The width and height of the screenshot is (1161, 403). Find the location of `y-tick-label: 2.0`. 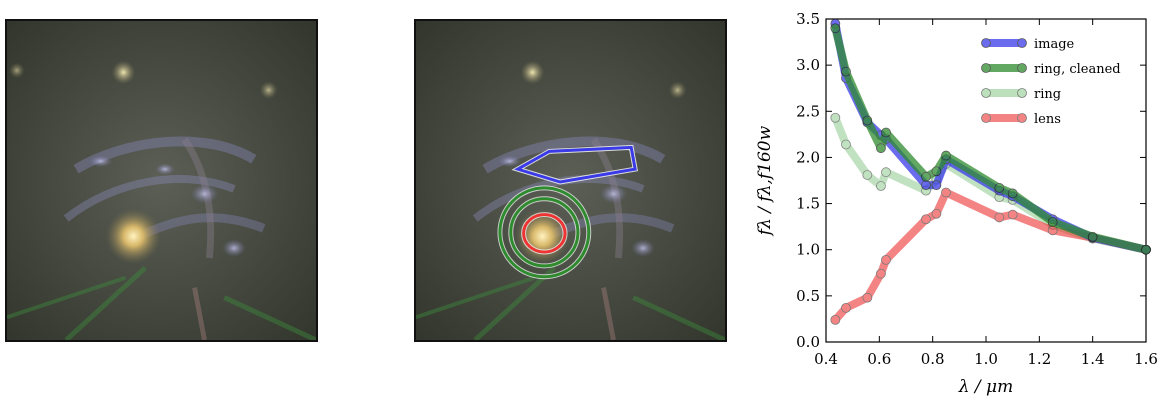

y-tick-label: 2.0 is located at coordinates (808, 157).